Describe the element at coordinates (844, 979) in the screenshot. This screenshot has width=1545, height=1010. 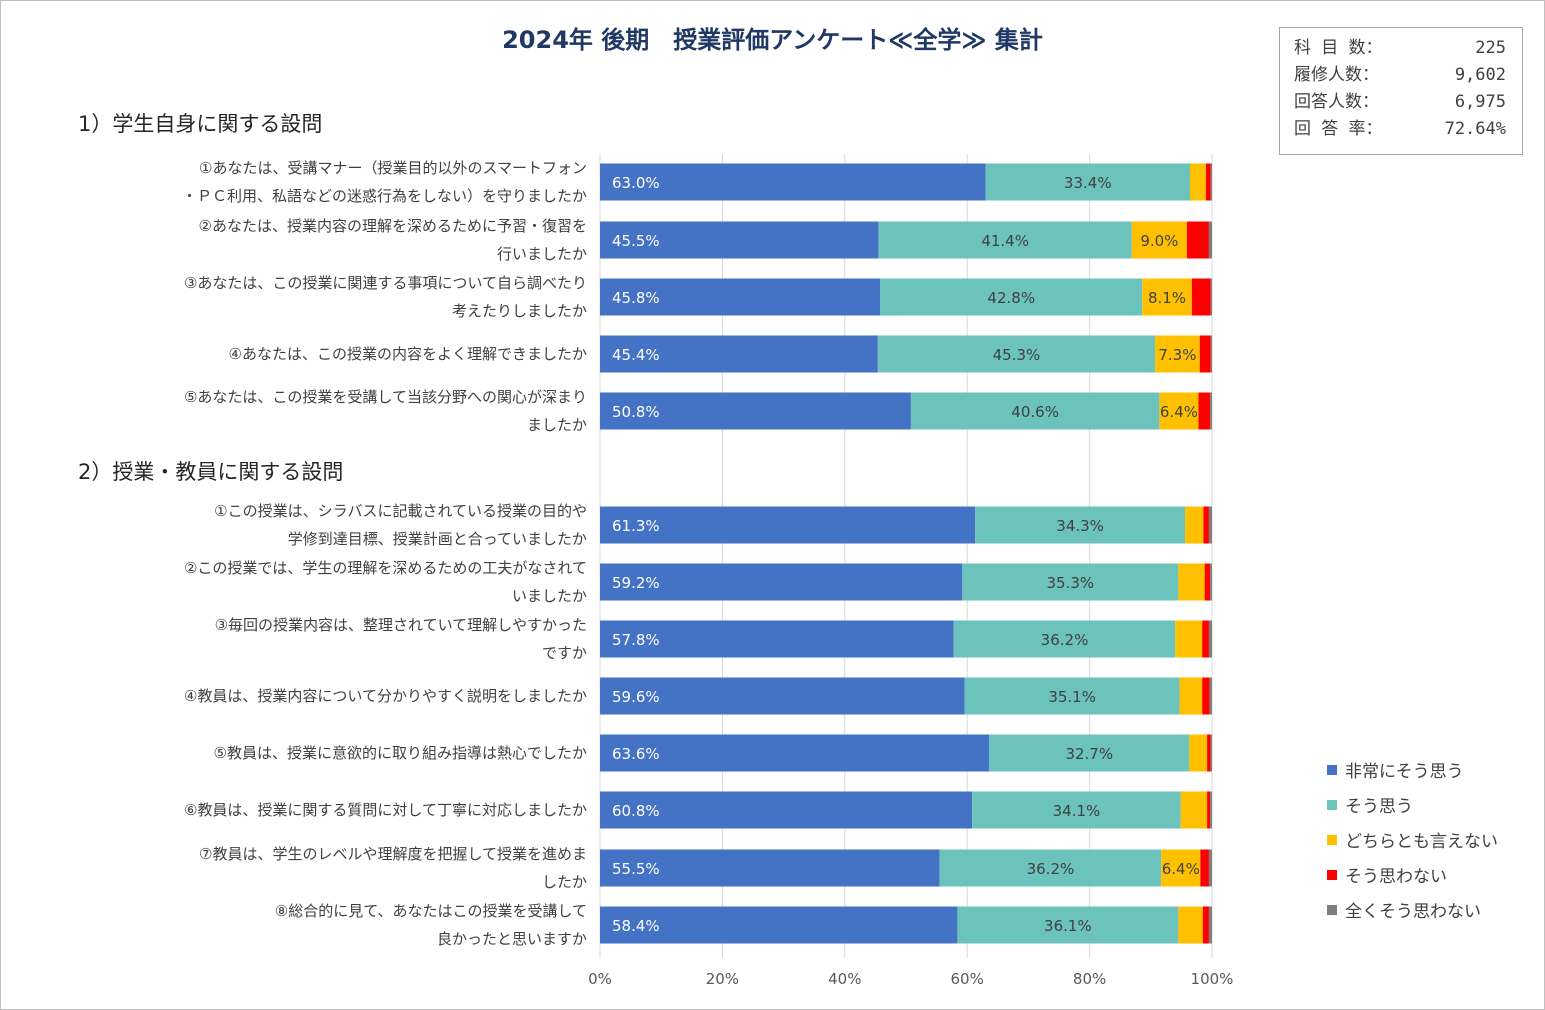
I see `x-tick-label: 40%` at that location.